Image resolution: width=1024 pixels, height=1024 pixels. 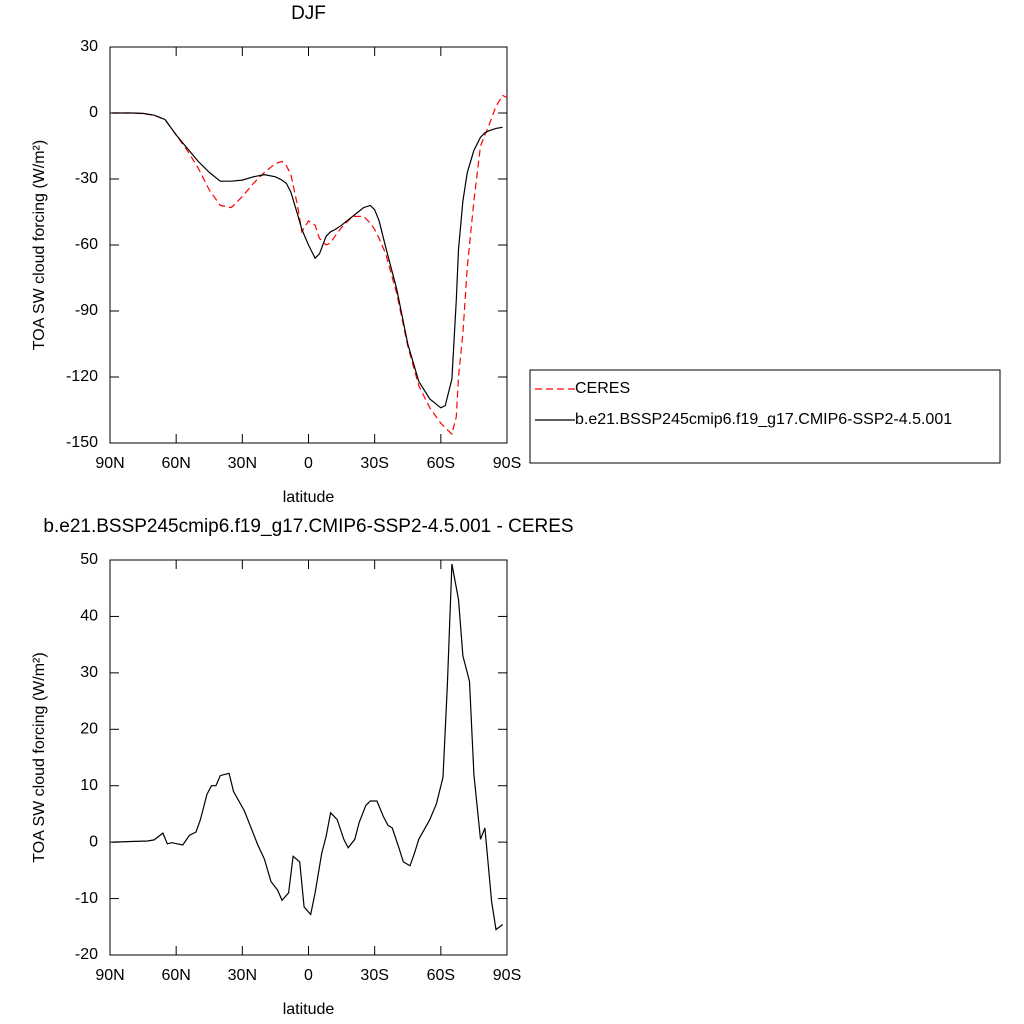 What do you see at coordinates (86, 898) in the screenshot?
I see `y-tick-label: -10` at bounding box center [86, 898].